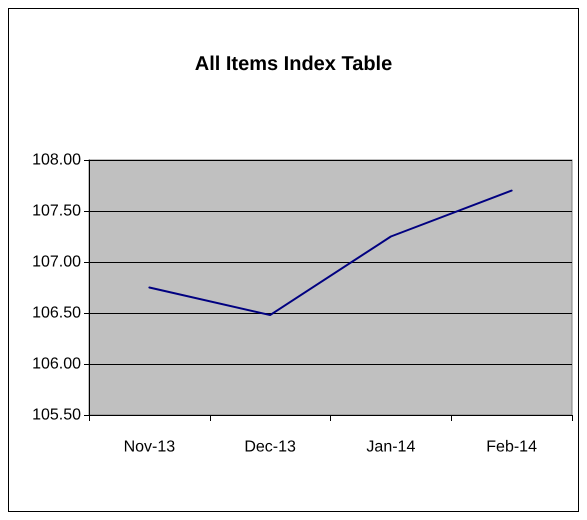  I want to click on y-tick-label: 106.00, so click(57, 364).